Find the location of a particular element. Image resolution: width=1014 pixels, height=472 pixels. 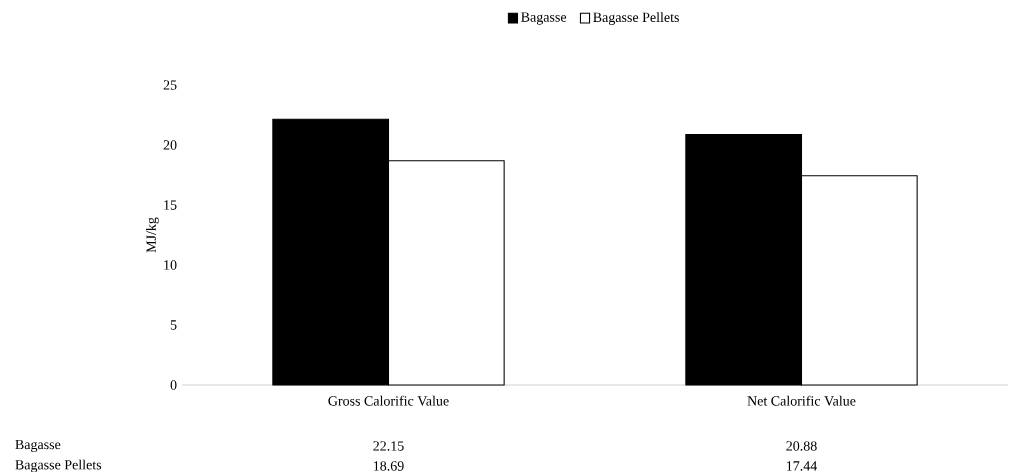

text: Bagasse is located at coordinates (38, 446).